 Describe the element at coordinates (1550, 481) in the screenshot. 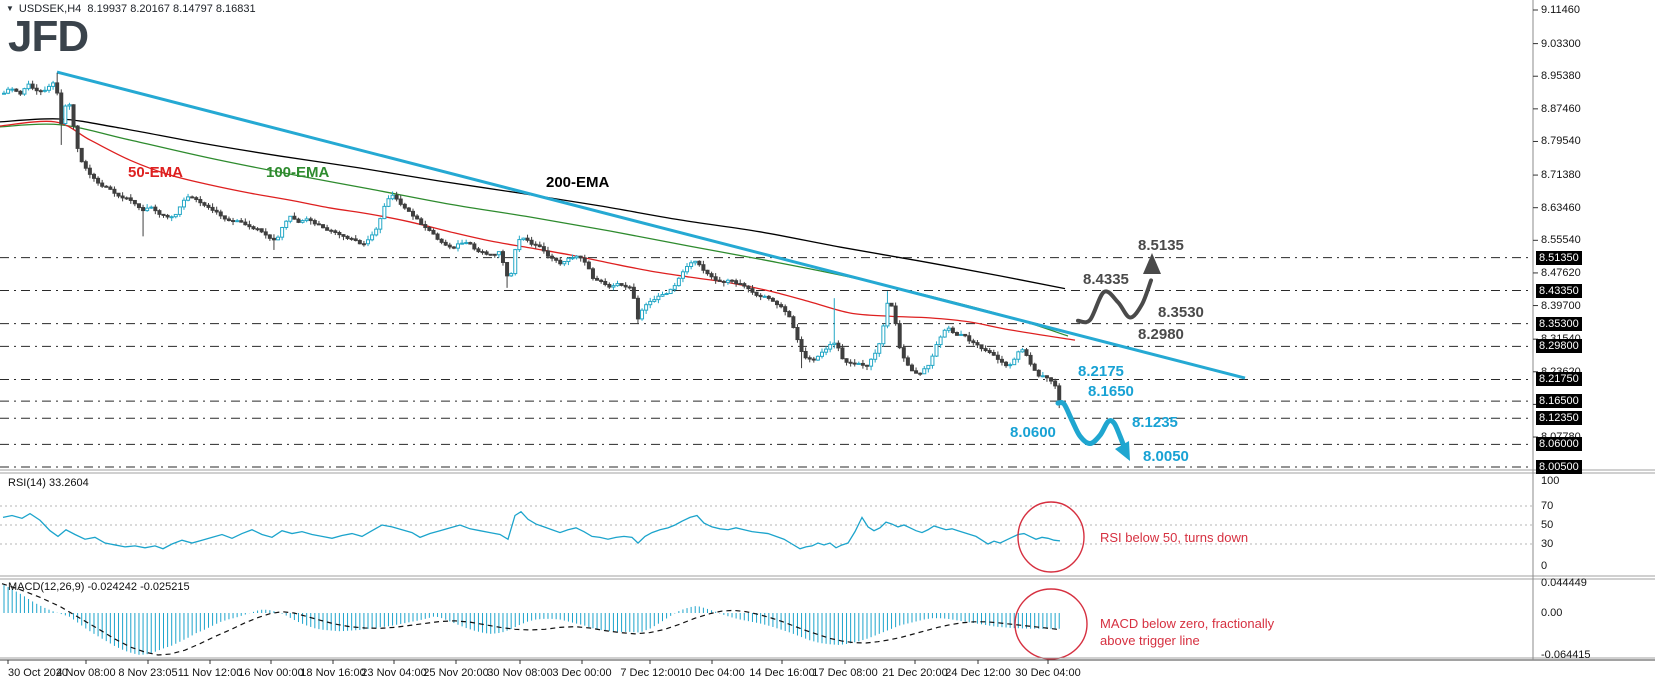

I see `rsi-scale-label: 100` at that location.